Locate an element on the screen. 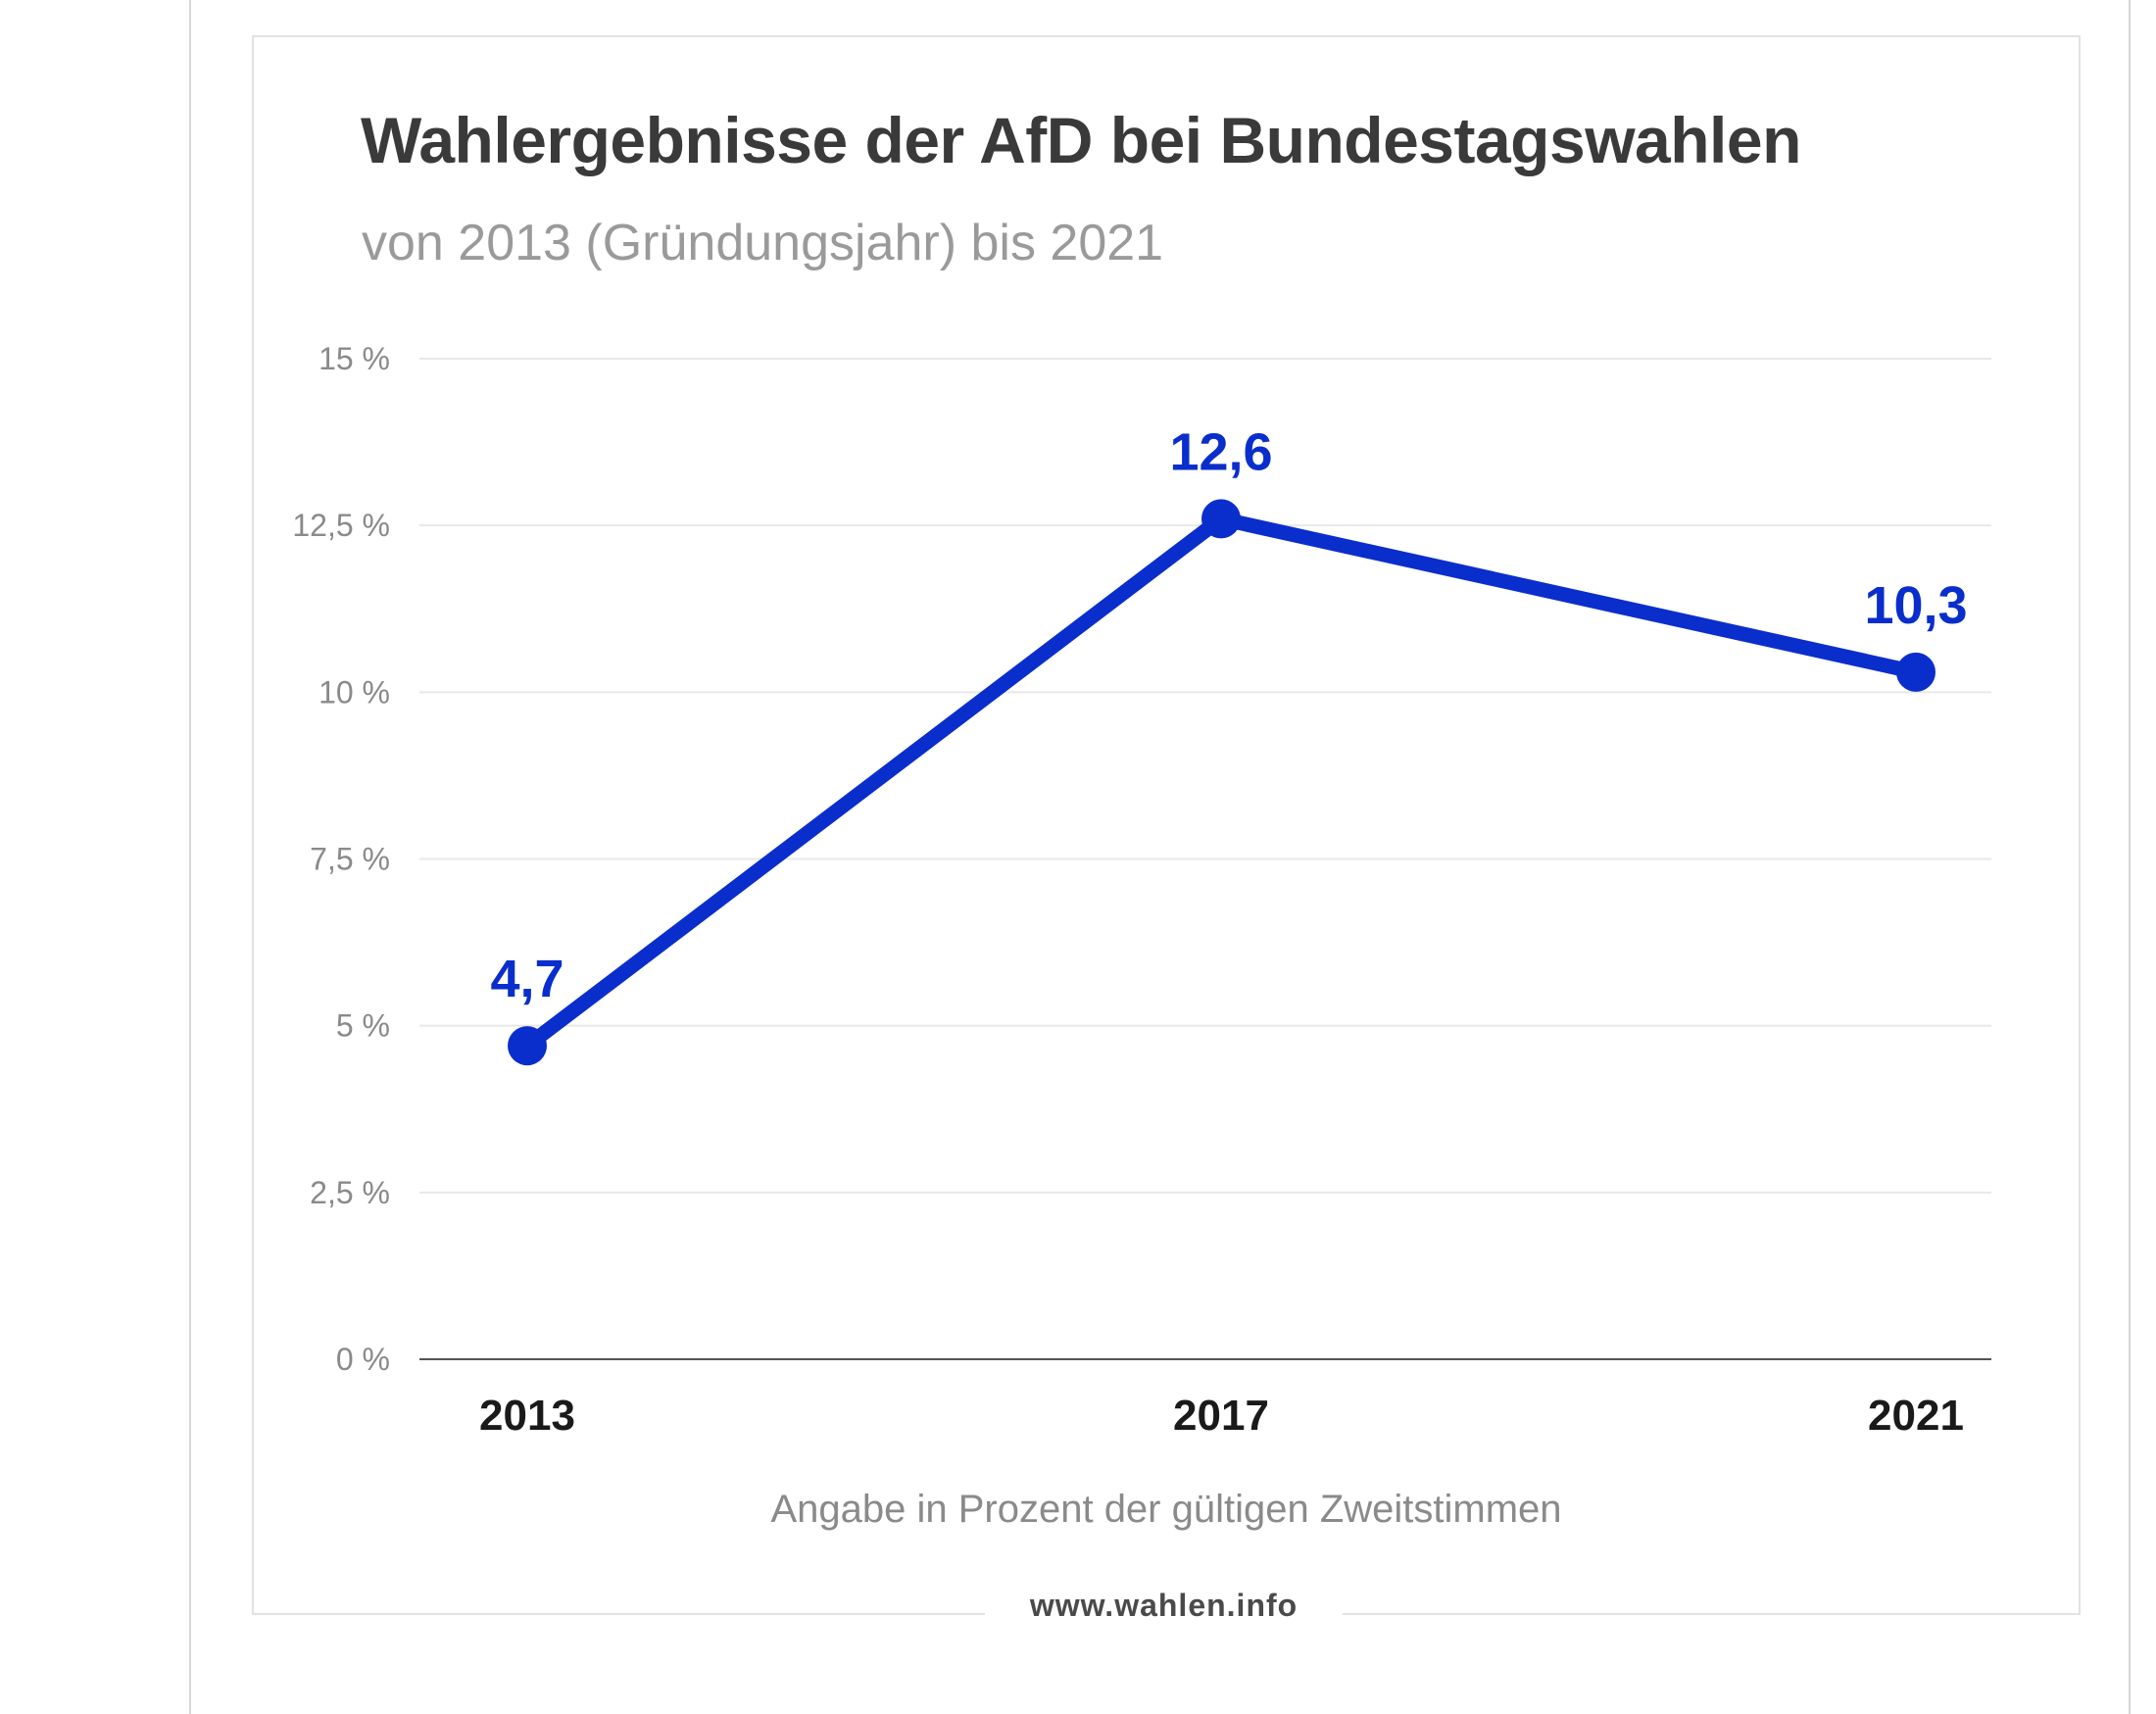 This screenshot has width=2156, height=1714. x-tick-label: 2013 is located at coordinates (527, 1416).